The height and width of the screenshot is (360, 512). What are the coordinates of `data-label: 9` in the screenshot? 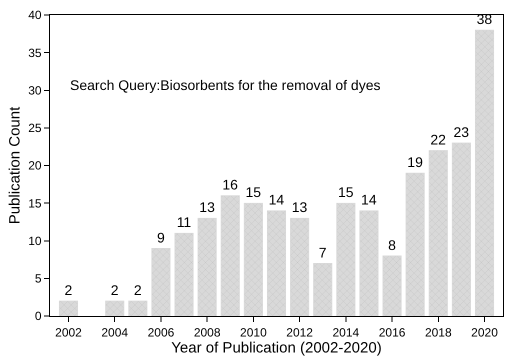 It's located at (160, 237).